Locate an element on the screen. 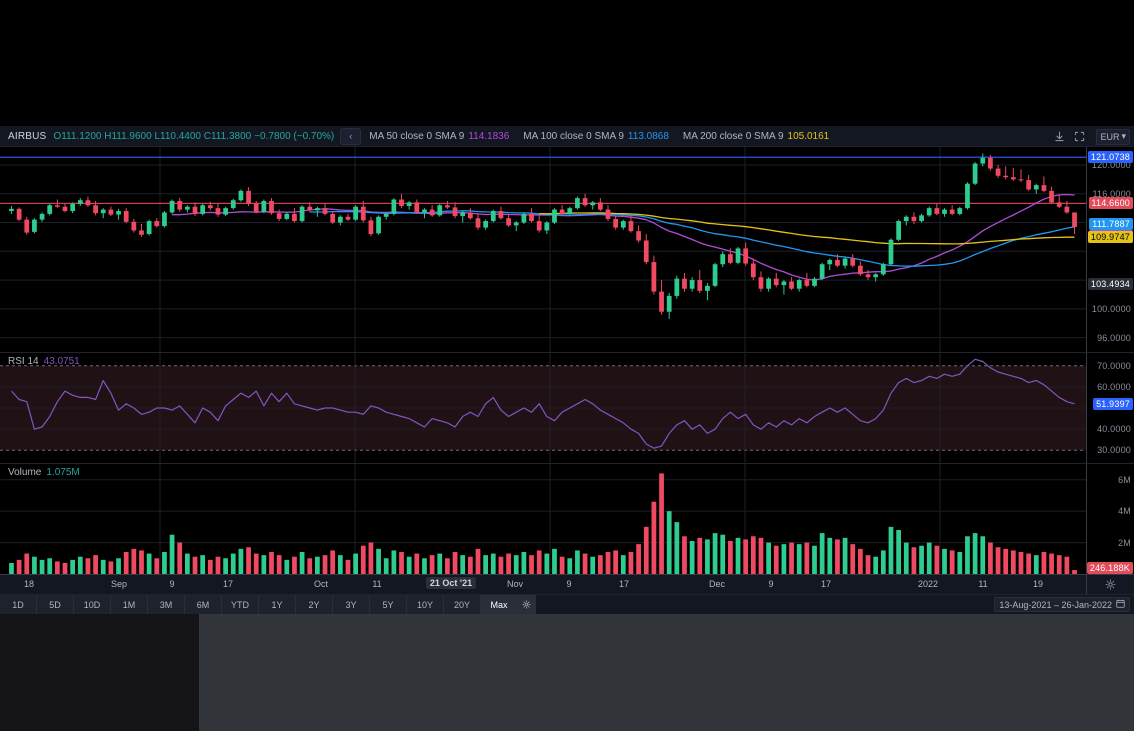  rsi-pane-label: RSI 14 43.0751 is located at coordinates (44, 361).